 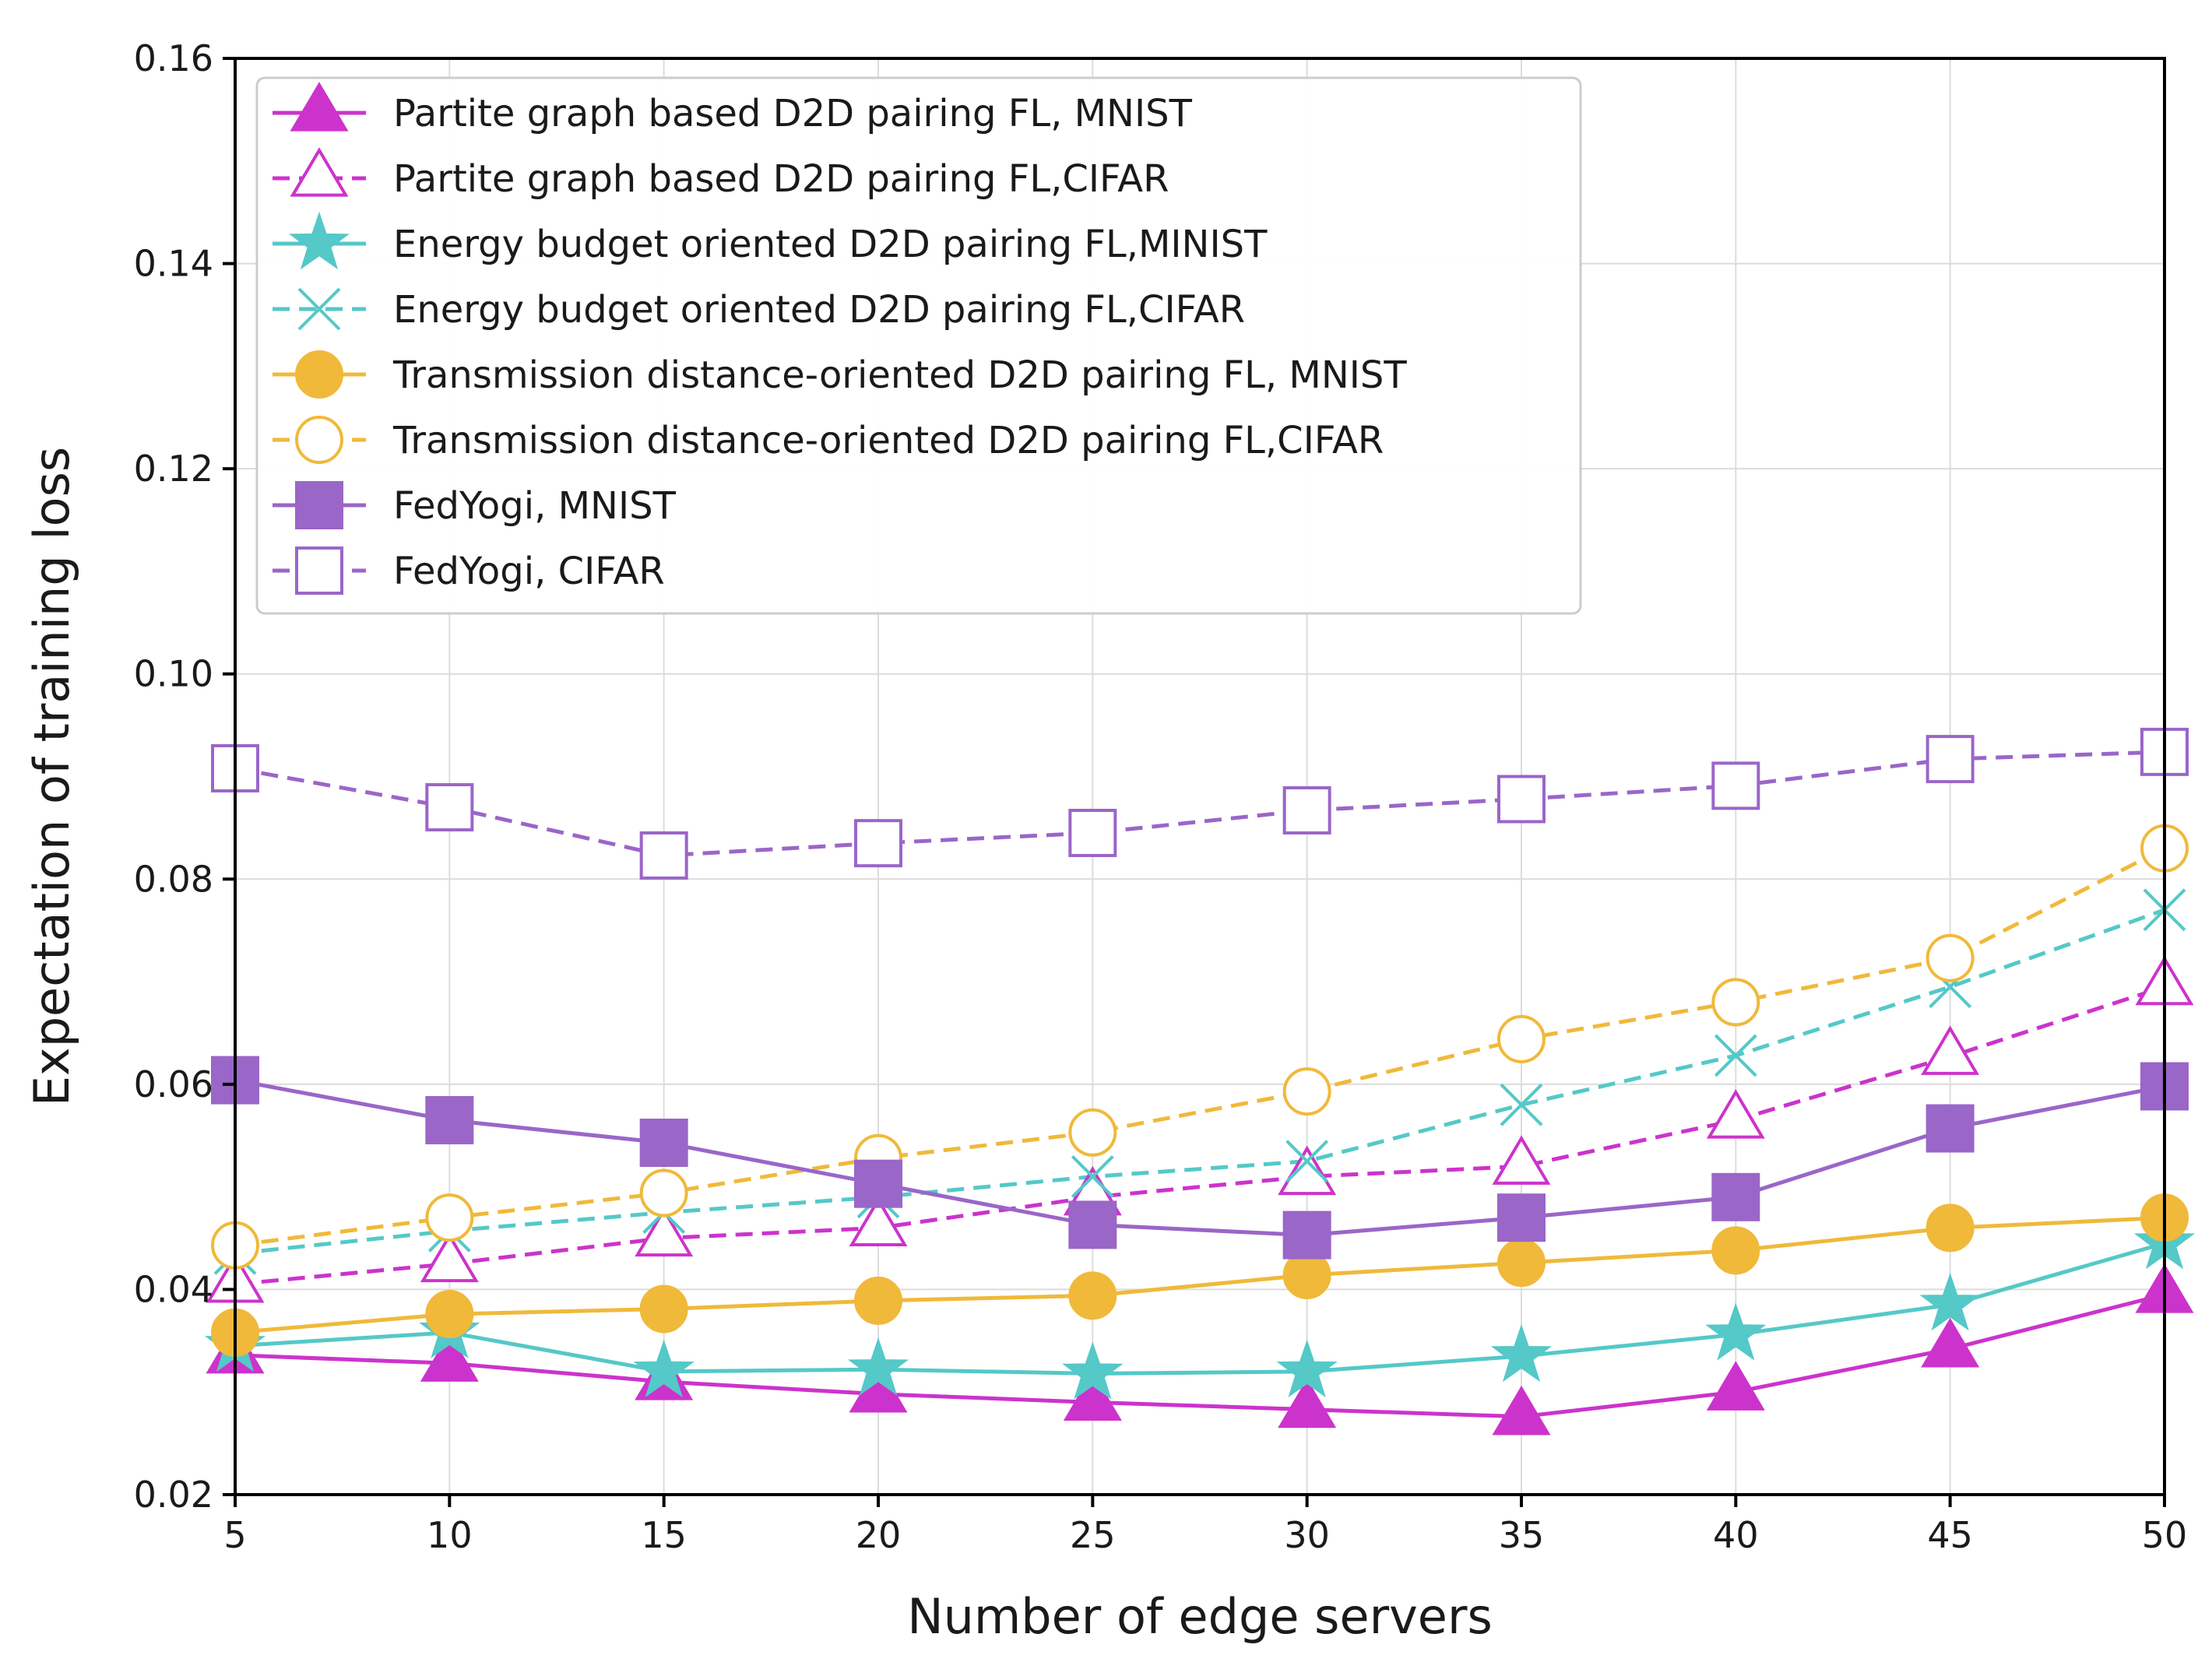 What do you see at coordinates (173, 879) in the screenshot?
I see `y-tick-label: 0.08` at bounding box center [173, 879].